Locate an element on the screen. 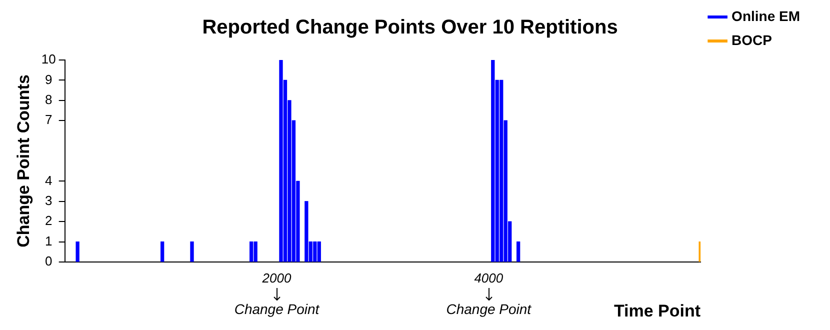  x-tick-label: 4000 is located at coordinates (489, 278).